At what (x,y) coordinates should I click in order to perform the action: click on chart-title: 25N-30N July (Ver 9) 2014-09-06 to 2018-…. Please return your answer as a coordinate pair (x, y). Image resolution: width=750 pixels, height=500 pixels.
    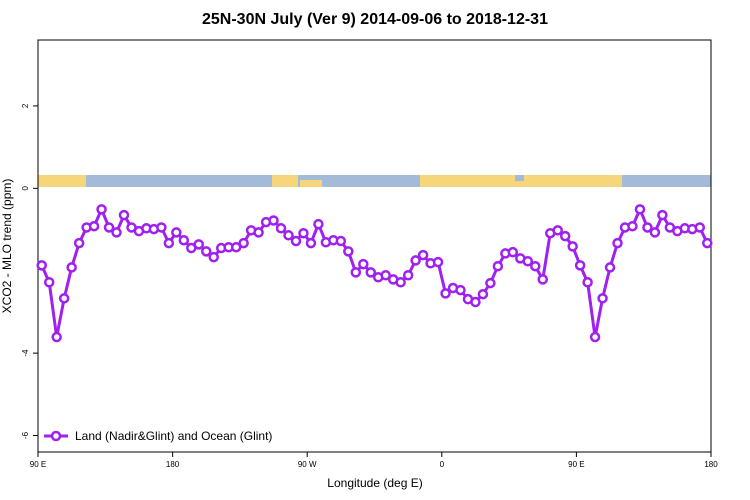
    Looking at the image, I should click on (375, 19).